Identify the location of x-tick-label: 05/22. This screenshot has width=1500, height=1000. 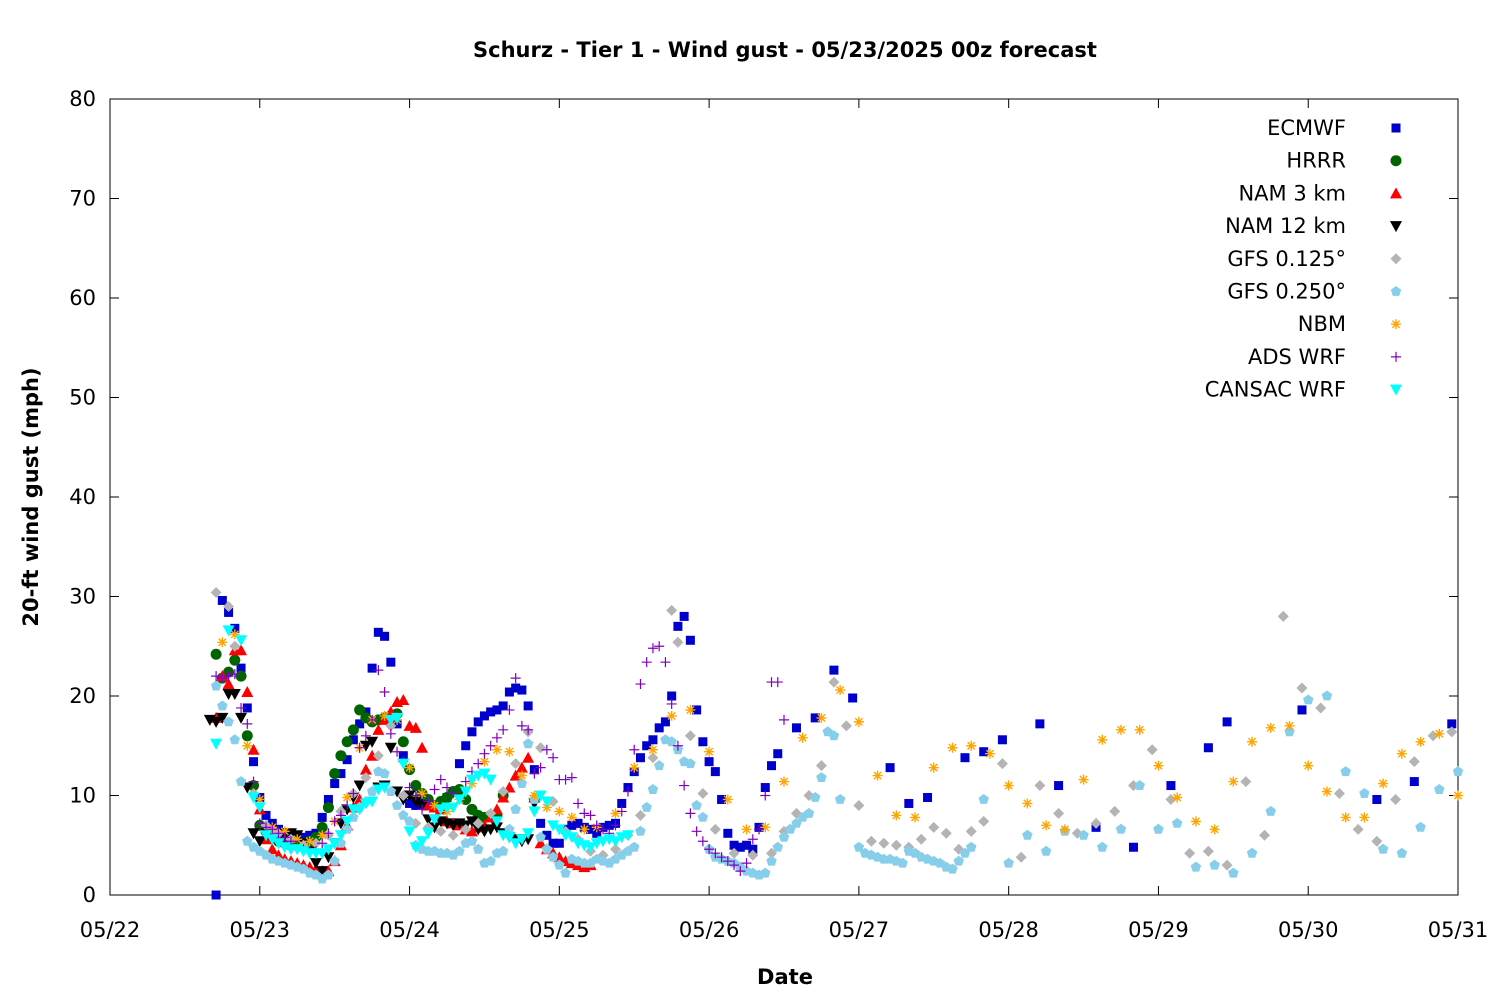
(110, 930).